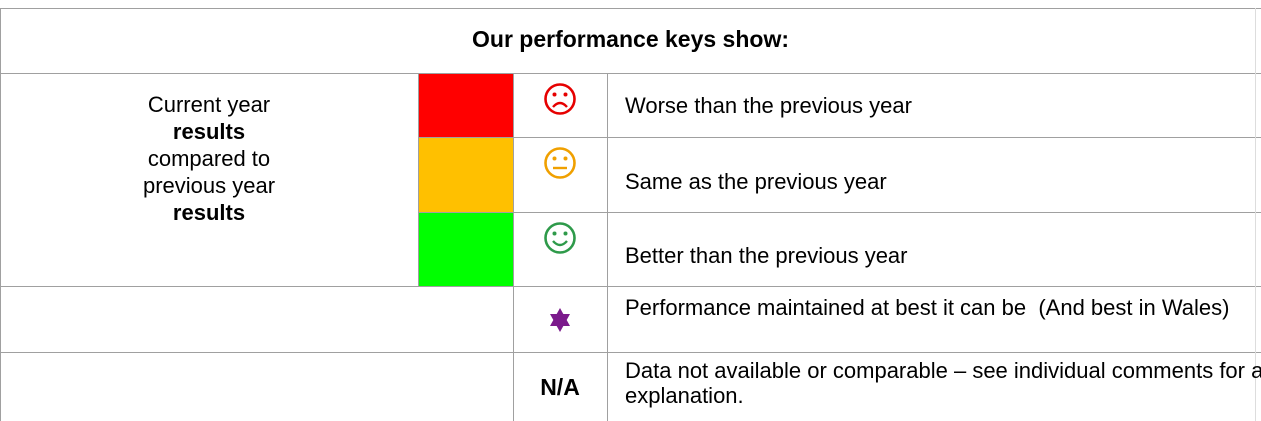  Describe the element at coordinates (560, 386) in the screenshot. I see `na-symbol: N/A` at that location.